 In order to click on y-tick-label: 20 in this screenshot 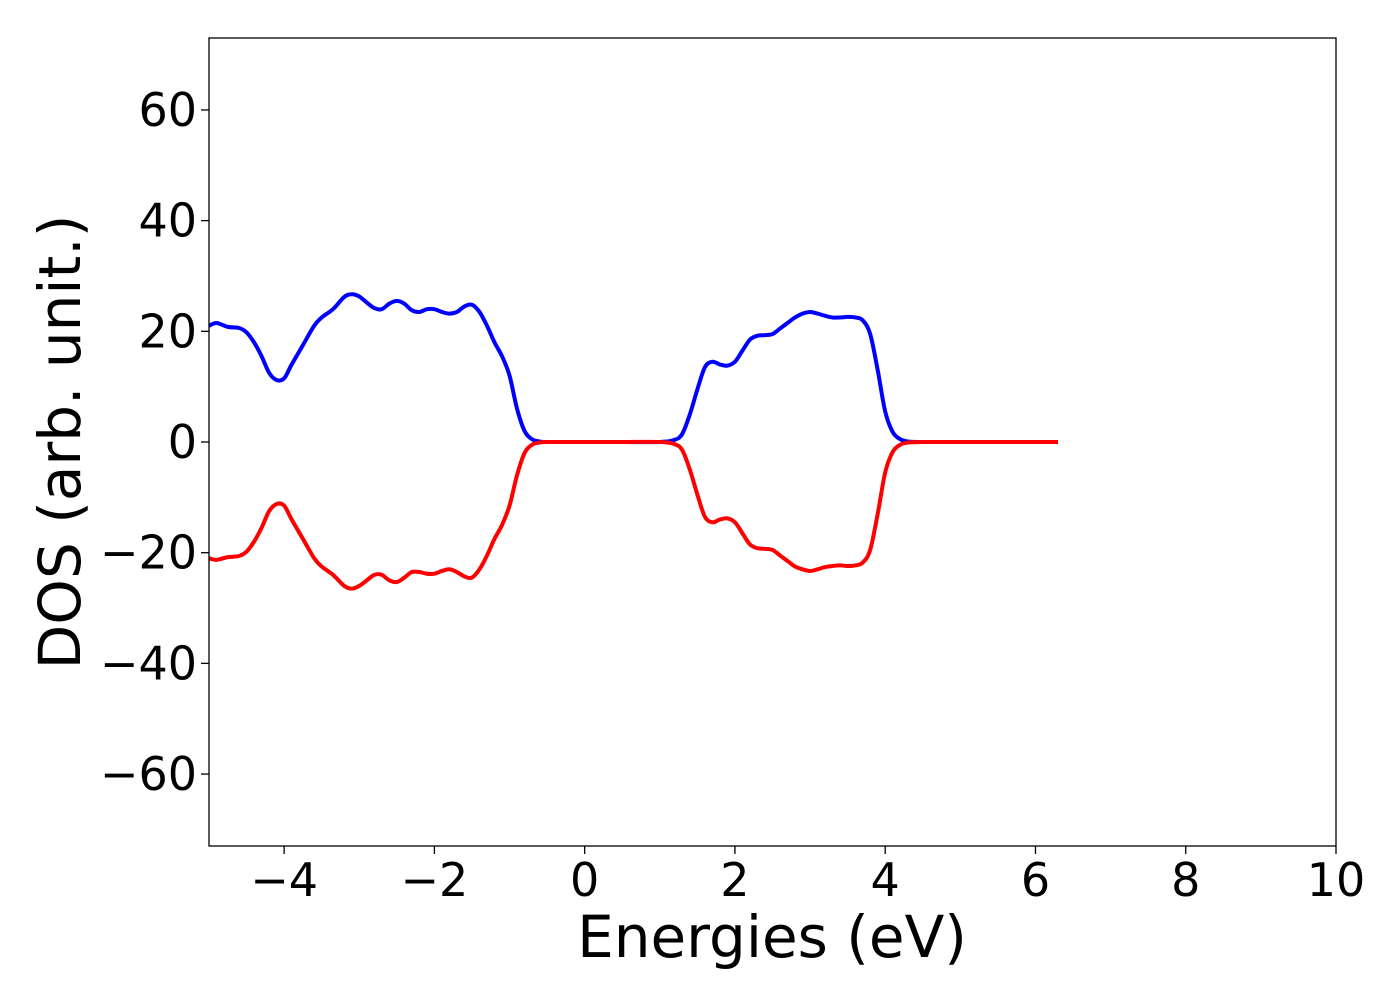, I will do `click(167, 331)`.